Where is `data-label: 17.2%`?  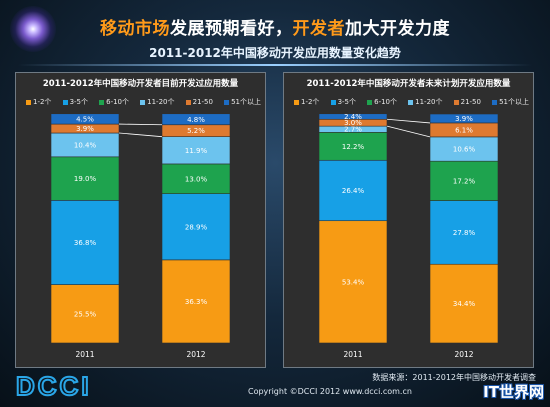 data-label: 17.2% is located at coordinates (464, 181).